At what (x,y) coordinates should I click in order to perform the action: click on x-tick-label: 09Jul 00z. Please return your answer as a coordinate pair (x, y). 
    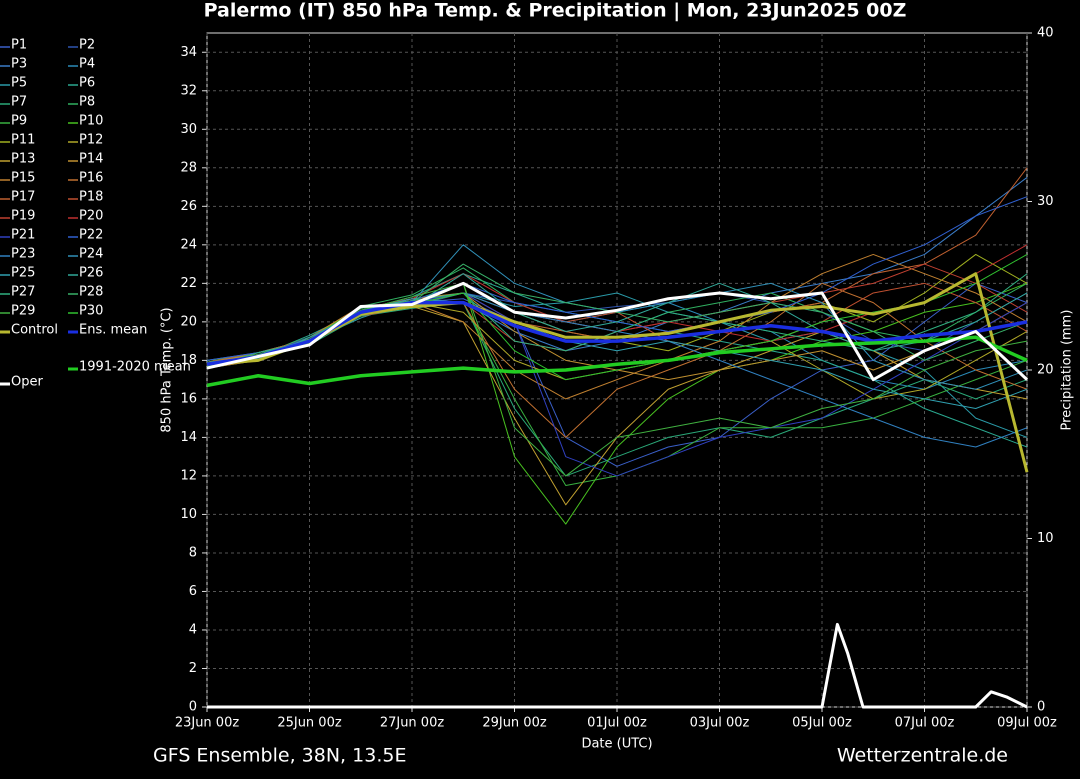
    Looking at the image, I should click on (1027, 723).